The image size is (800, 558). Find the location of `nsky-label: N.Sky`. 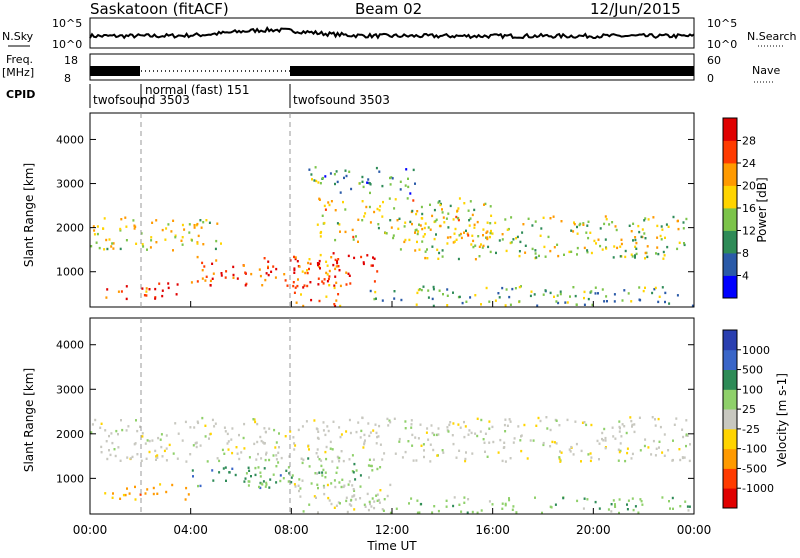

nsky-label: N.Sky is located at coordinates (18, 36).